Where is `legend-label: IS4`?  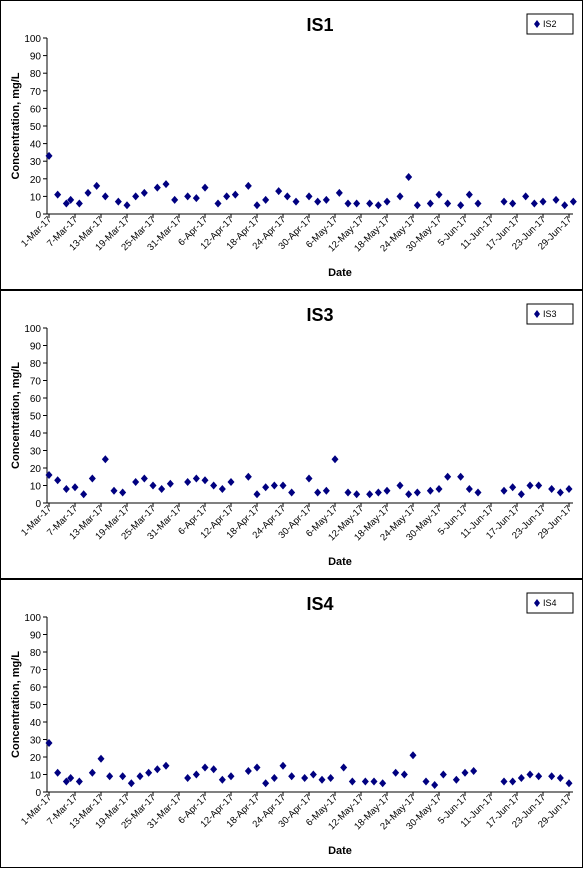
legend-label: IS4 is located at coordinates (550, 603).